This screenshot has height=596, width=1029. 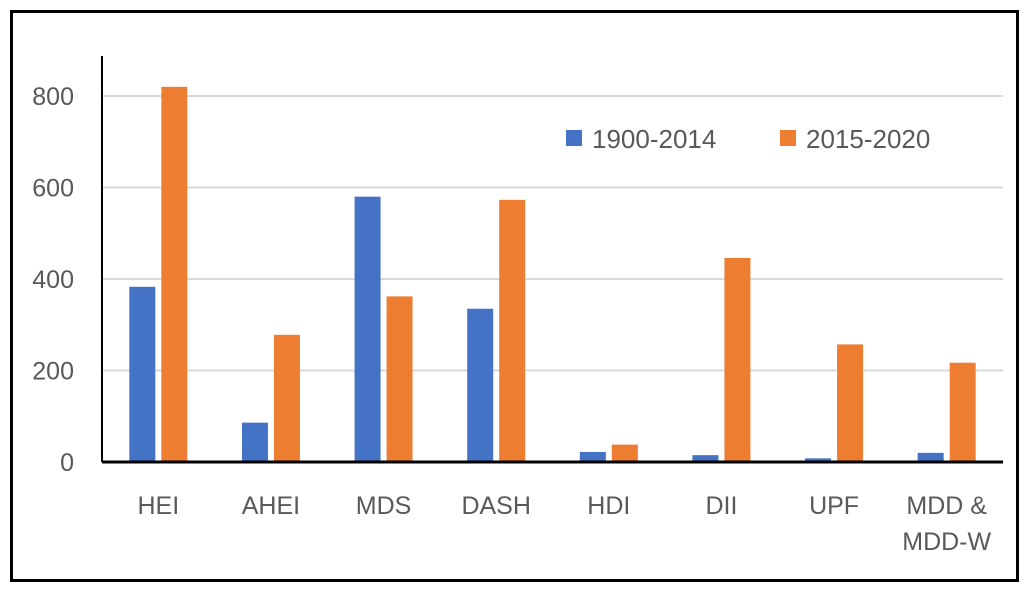 What do you see at coordinates (367, 329) in the screenshot?
I see `bar-1900-2014-MDS` at bounding box center [367, 329].